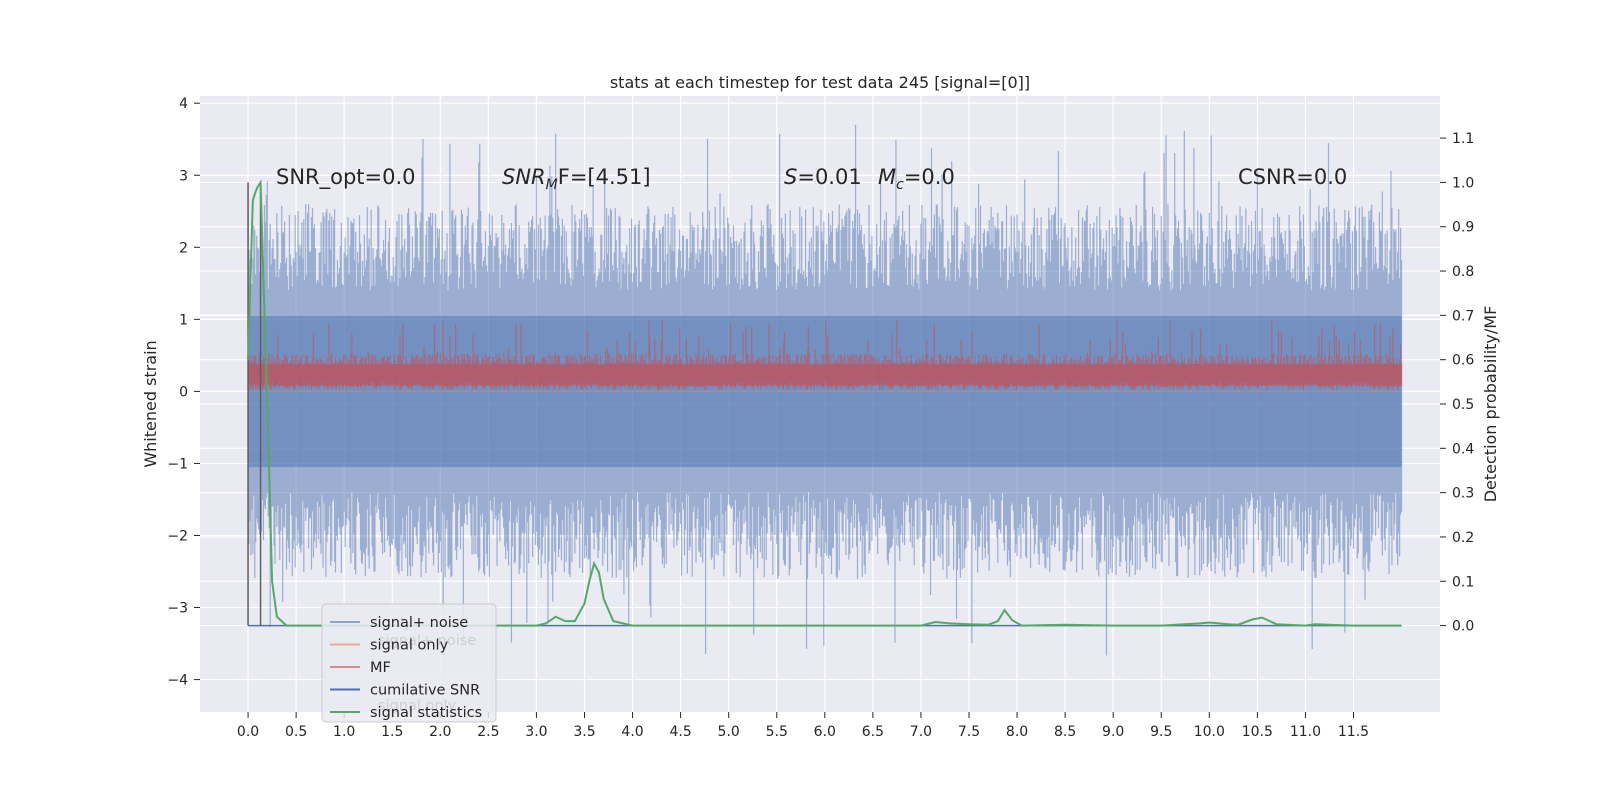 Image resolution: width=1600 pixels, height=800 pixels. I want to click on annotation-snr-mf-var: SNR, so click(524, 177).